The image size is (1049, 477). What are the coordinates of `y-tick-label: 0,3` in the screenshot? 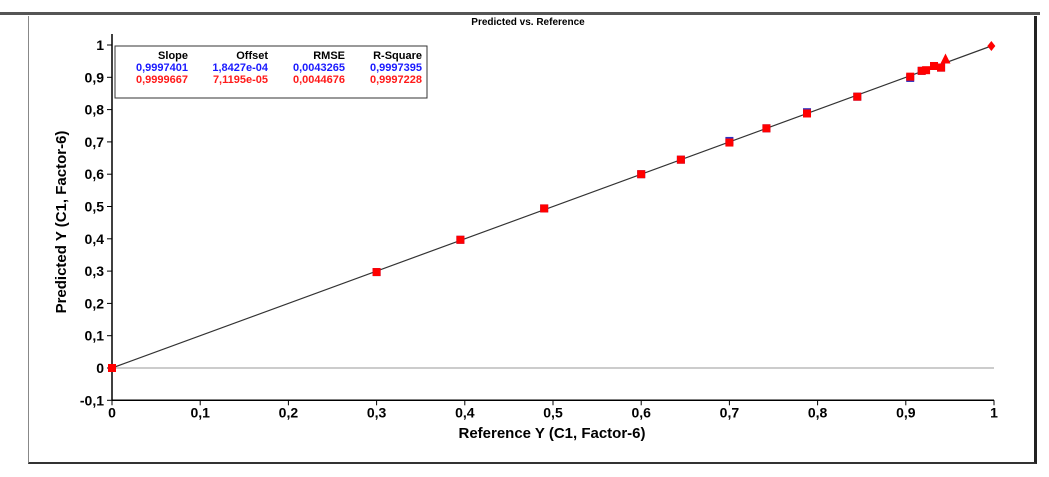 It's located at (95, 271).